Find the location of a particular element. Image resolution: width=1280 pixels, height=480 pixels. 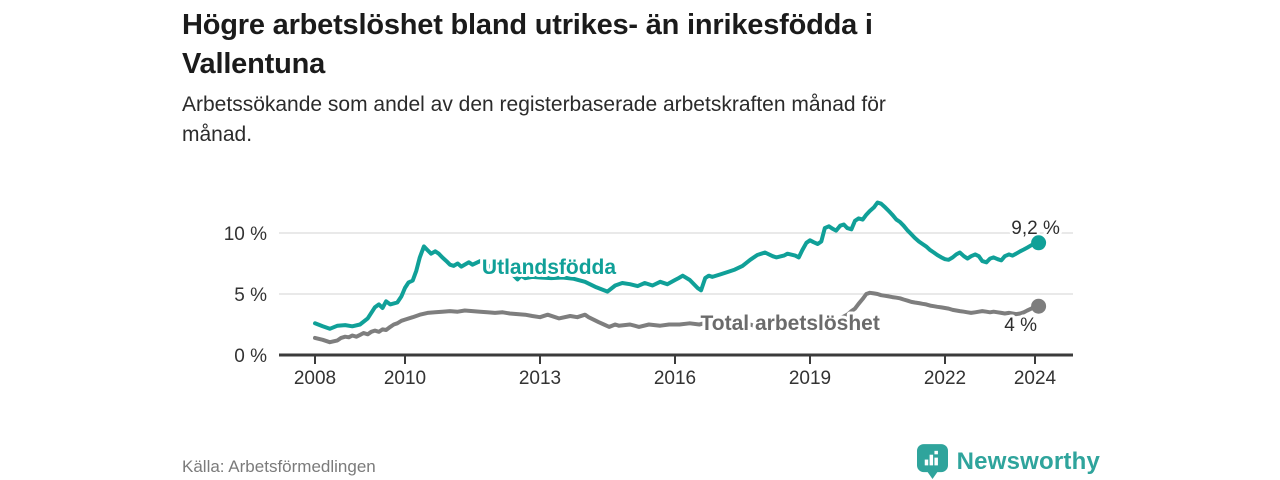

title-line-2: Vallentuna is located at coordinates (254, 64).